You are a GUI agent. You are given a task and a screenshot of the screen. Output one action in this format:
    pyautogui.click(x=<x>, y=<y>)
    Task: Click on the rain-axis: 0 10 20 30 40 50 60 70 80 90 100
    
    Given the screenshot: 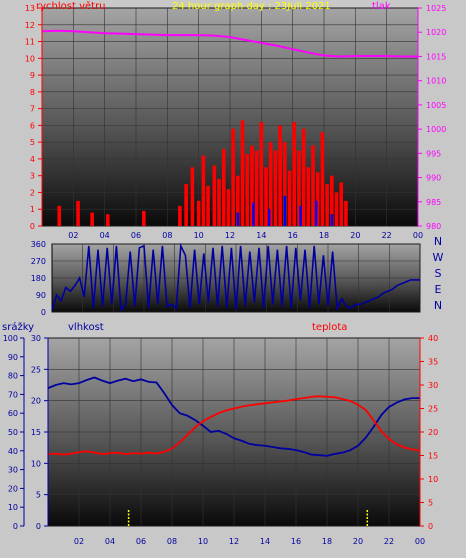 What is the action you would take?
    pyautogui.click(x=14, y=432)
    